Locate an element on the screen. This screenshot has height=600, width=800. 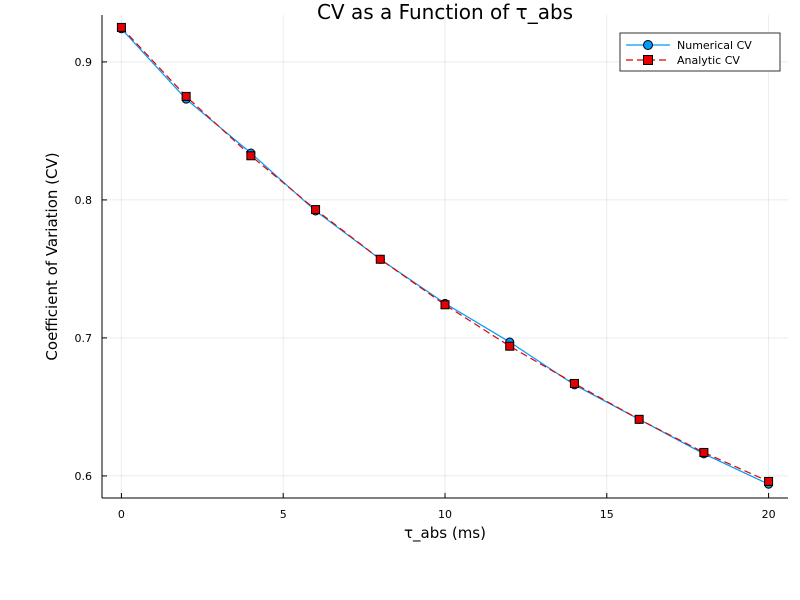
y-tick-label: 0.8 is located at coordinates (84, 200).